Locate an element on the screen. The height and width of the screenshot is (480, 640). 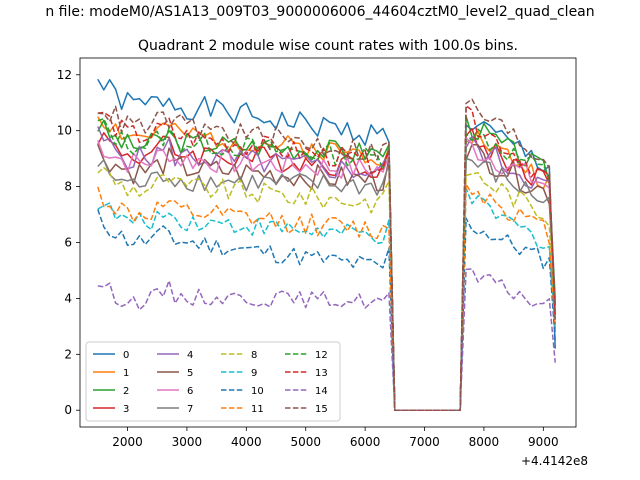
legend-label-12: 12 is located at coordinates (321, 355).